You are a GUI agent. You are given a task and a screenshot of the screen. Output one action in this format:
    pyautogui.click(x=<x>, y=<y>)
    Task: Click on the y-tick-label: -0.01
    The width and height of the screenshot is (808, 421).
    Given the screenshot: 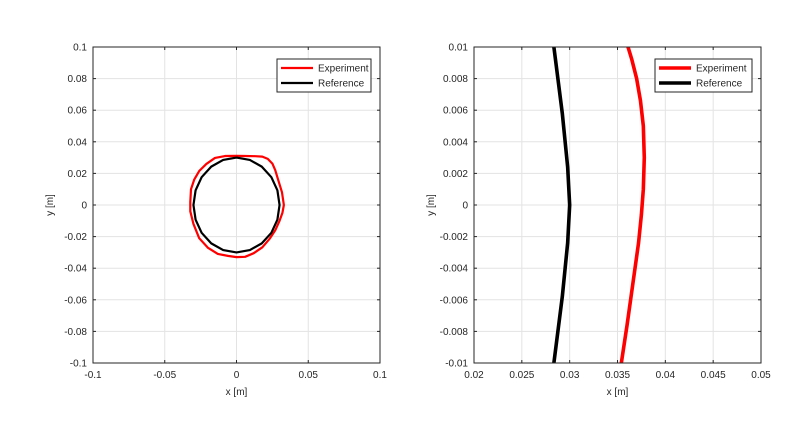 What is the action you would take?
    pyautogui.click(x=456, y=364)
    